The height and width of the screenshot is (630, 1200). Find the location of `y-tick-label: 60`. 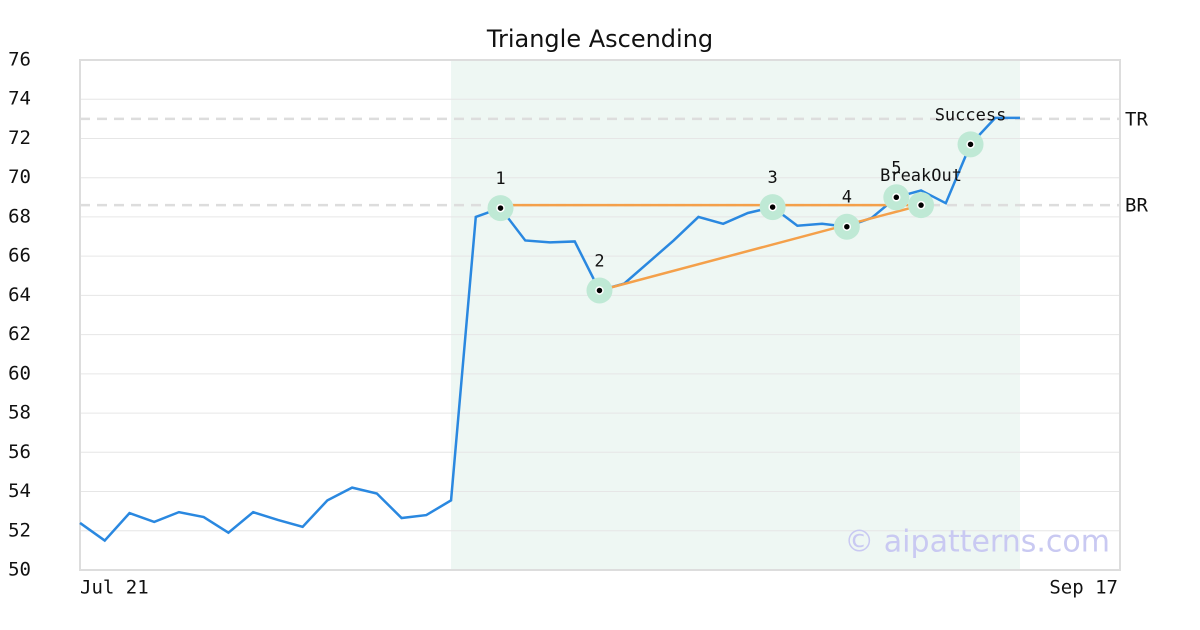

y-tick-label: 60 is located at coordinates (19, 373).